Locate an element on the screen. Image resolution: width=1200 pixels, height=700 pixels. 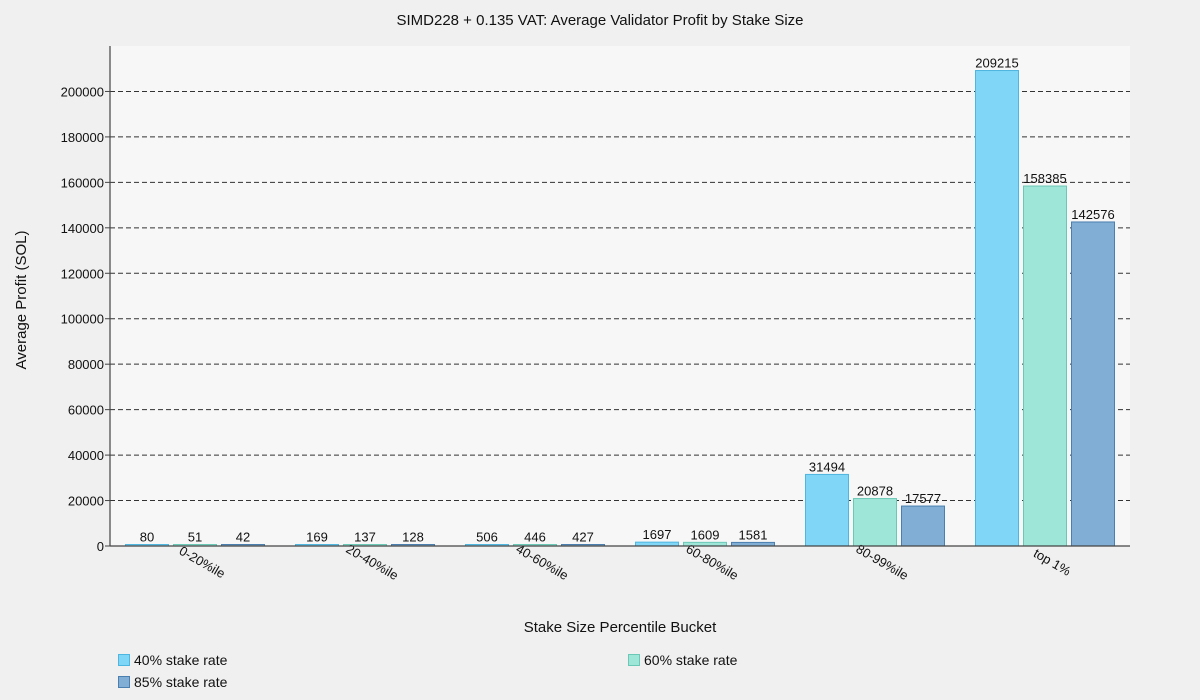
bar-value-label: 1581 is located at coordinates (753, 534).